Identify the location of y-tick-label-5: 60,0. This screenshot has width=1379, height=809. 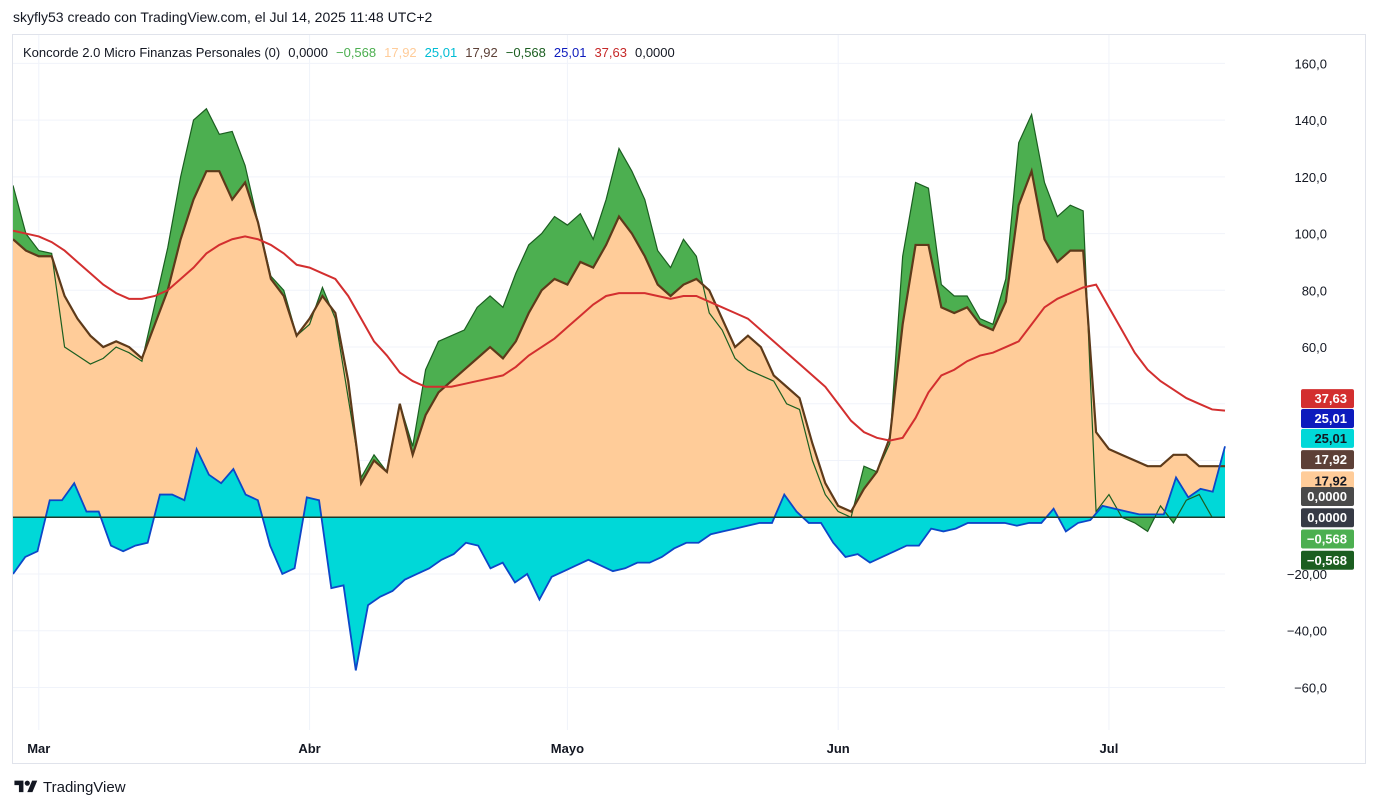
(1314, 347).